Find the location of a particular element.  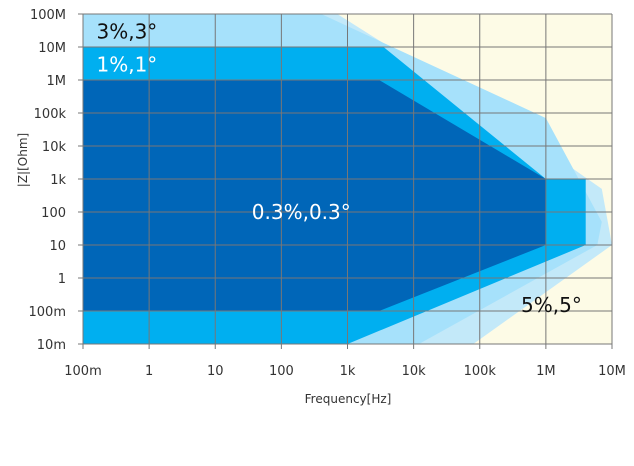

y-tick-label: 1 is located at coordinates (62, 279).